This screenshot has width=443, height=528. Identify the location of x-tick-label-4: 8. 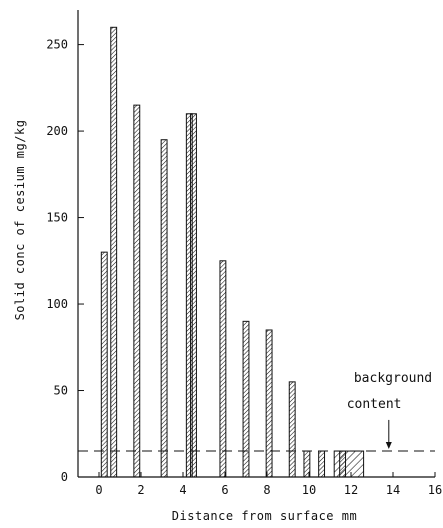
(266, 490).